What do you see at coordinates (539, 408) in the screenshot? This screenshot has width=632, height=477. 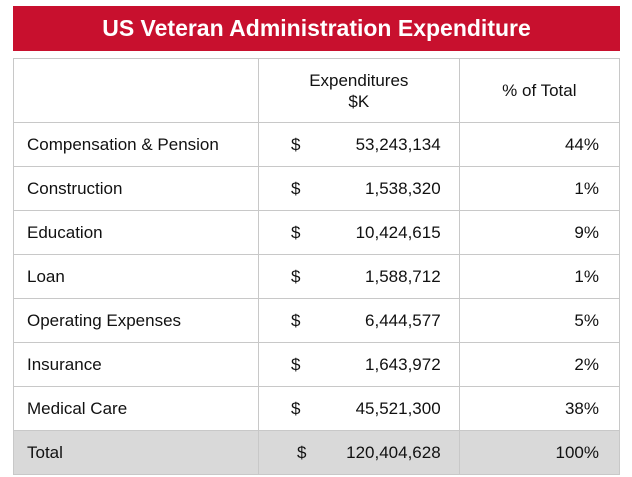 I see `row-pct: 38%` at bounding box center [539, 408].